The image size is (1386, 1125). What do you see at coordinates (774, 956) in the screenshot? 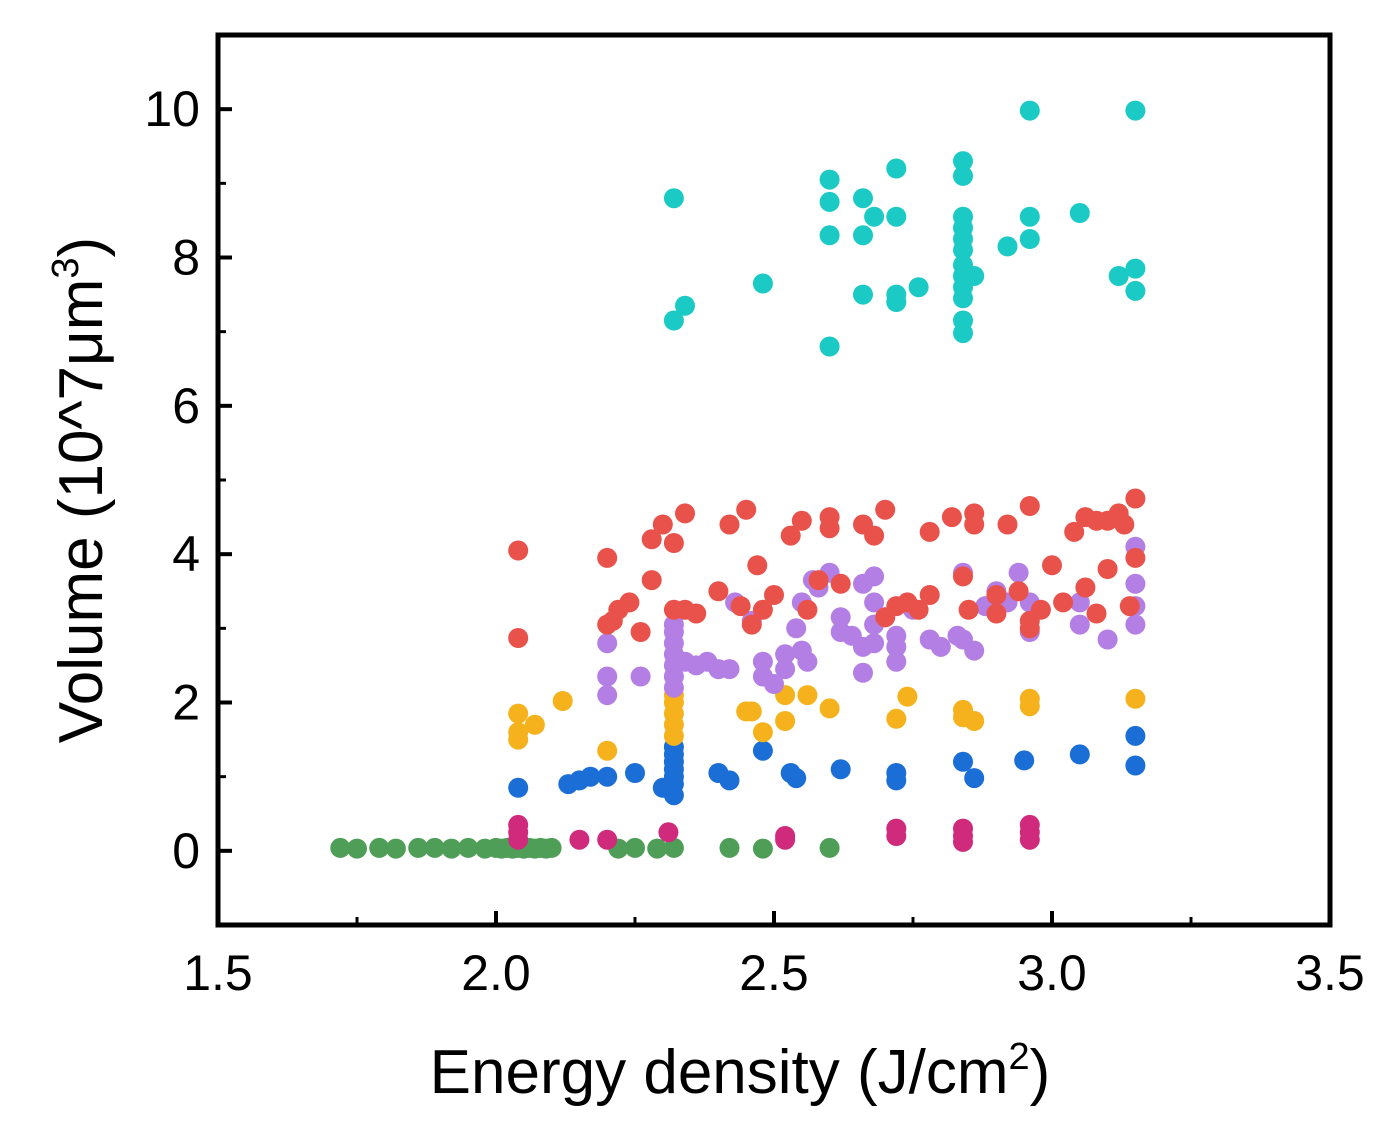
I see `x-axis: 1.5 2.0 2.5 3.0 3.5` at bounding box center [774, 956].